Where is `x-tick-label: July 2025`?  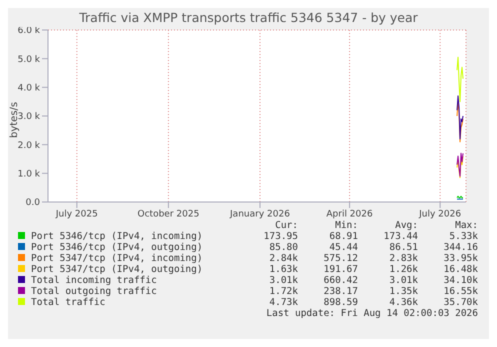
x-tick-label: July 2025 is located at coordinates (76, 214).